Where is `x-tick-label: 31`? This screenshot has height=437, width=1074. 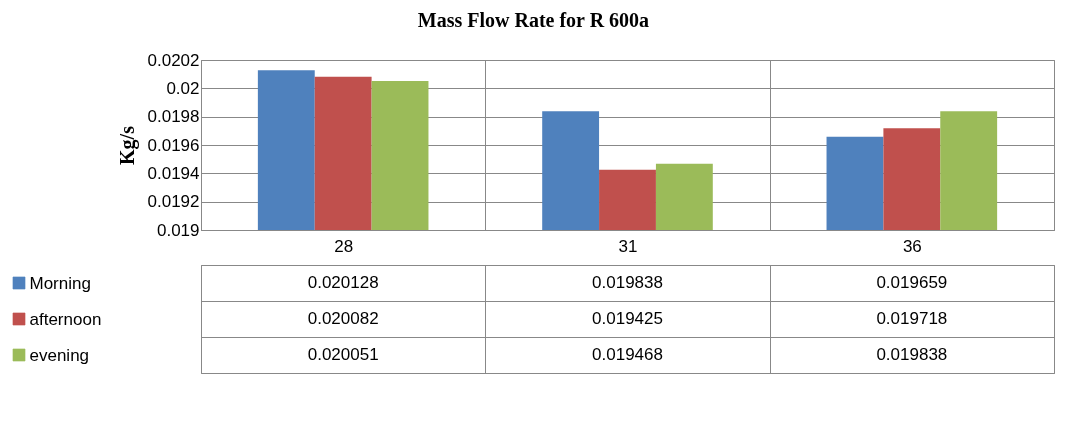 x-tick-label: 31 is located at coordinates (628, 246).